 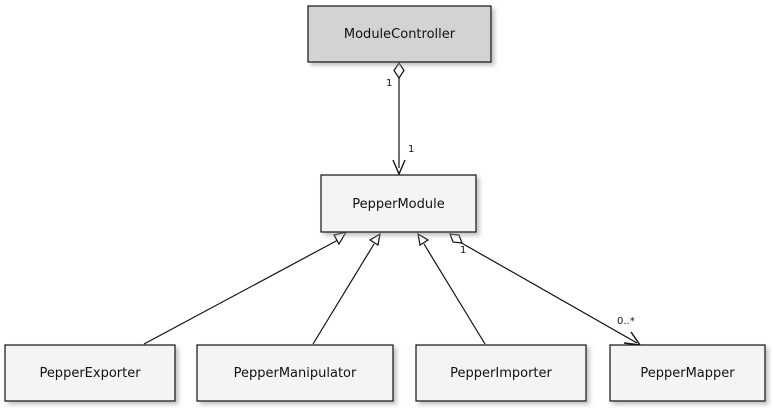 I want to click on generalization-exporter-to-module, so click(x=245, y=288).